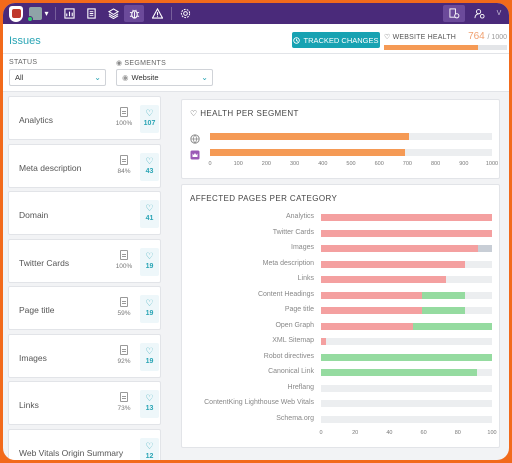  What do you see at coordinates (499, 13) in the screenshot?
I see `user-avatar-initial: V` at bounding box center [499, 13].